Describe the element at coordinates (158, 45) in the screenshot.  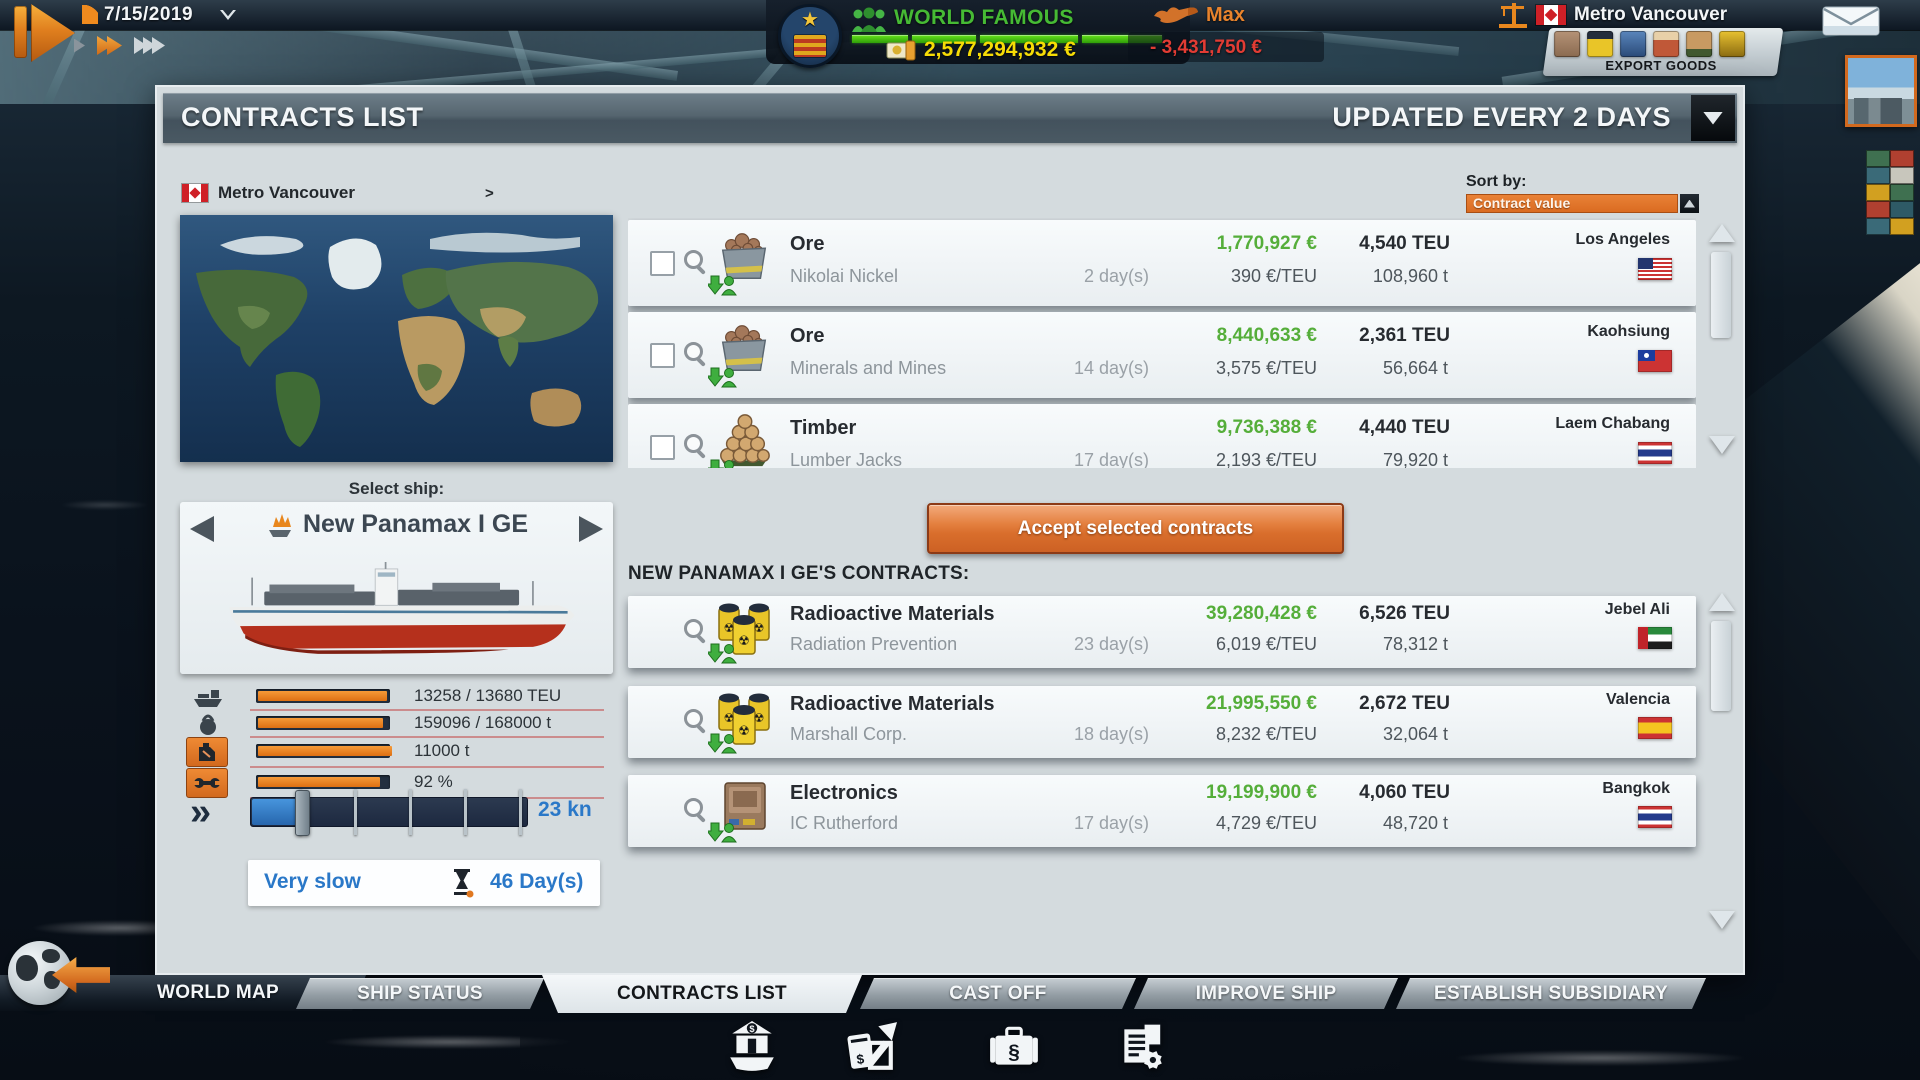
I see `play-speed-3-button-c` at that location.